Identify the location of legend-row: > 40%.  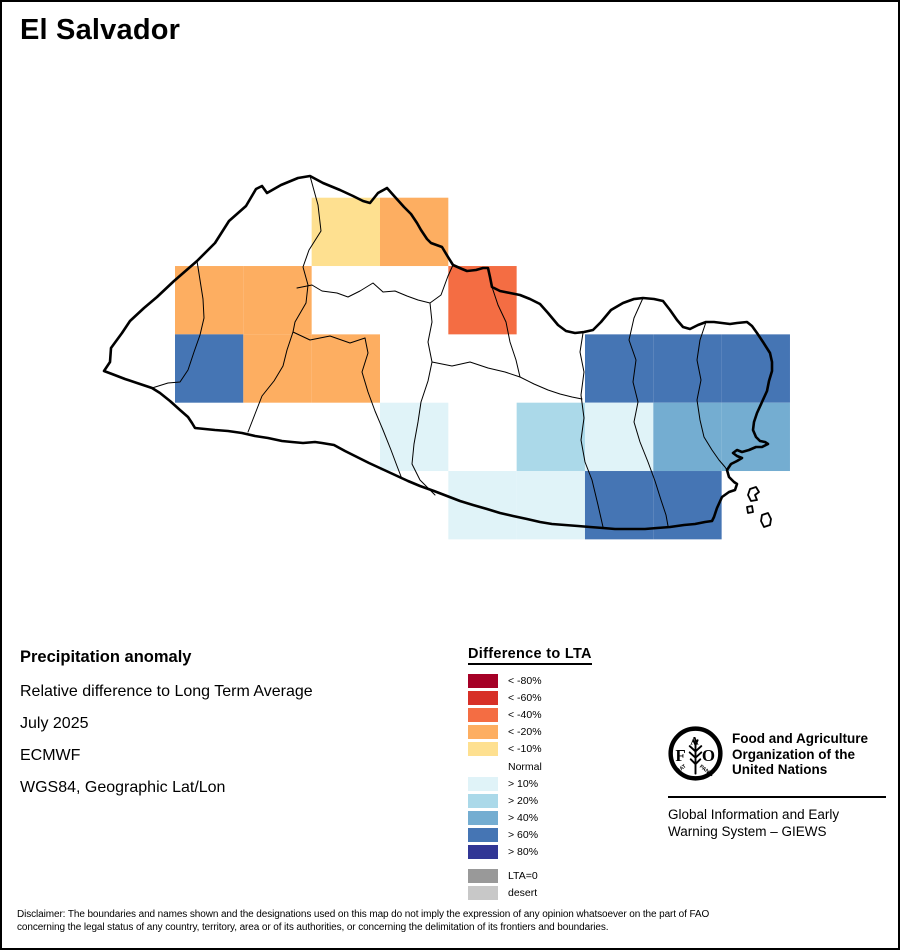
(530, 818).